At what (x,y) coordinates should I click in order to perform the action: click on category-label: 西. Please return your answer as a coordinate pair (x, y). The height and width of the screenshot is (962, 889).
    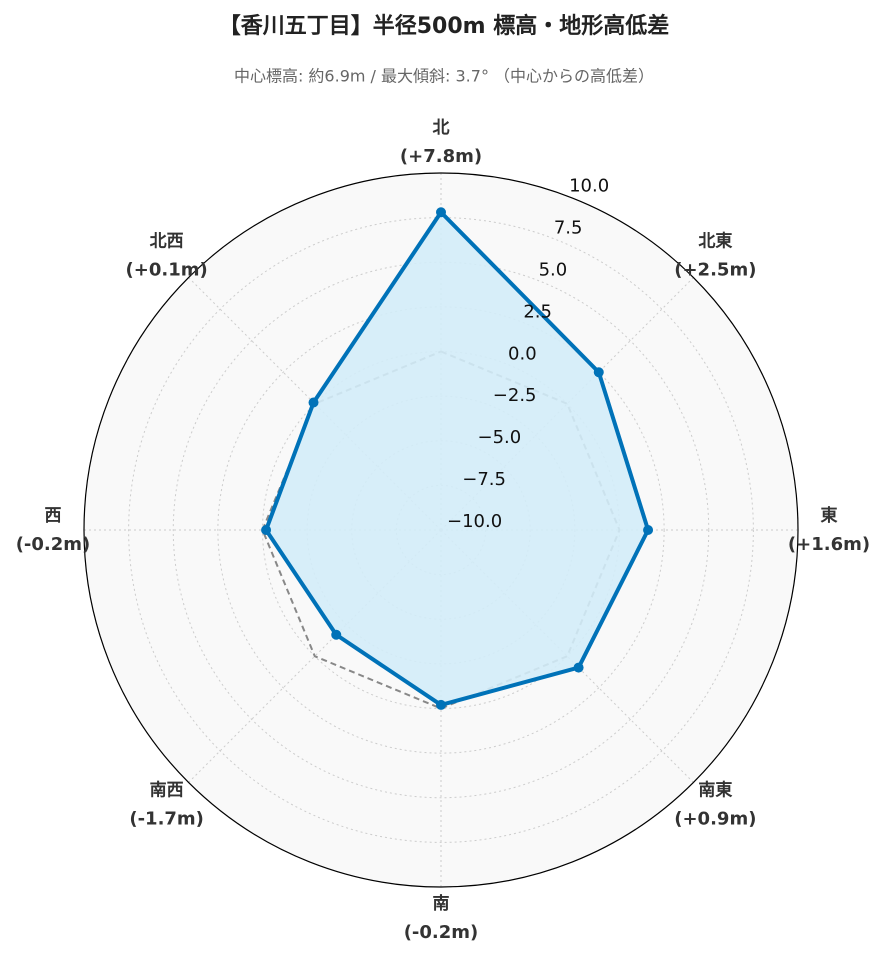
    Looking at the image, I should click on (53, 516).